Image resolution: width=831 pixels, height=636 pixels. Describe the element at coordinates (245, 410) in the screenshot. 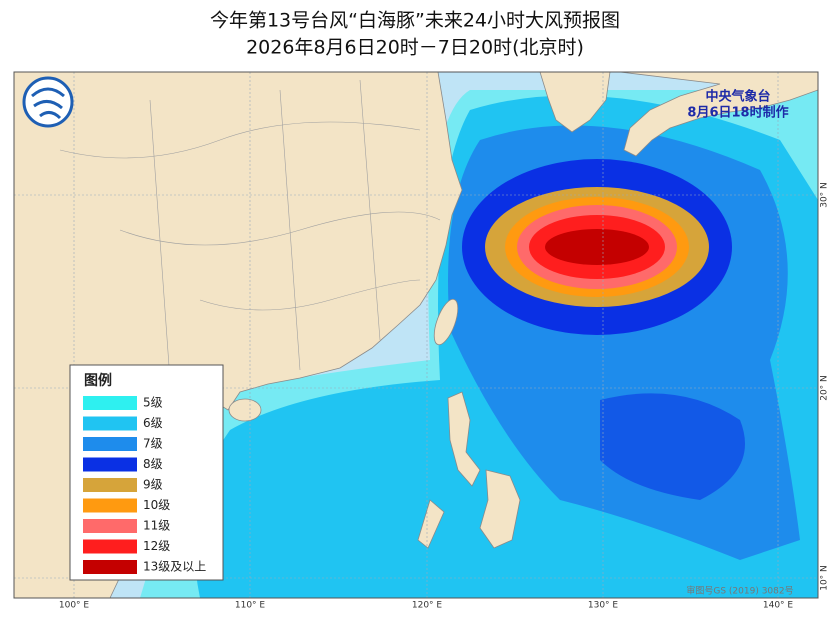

I see `land-hainan` at that location.